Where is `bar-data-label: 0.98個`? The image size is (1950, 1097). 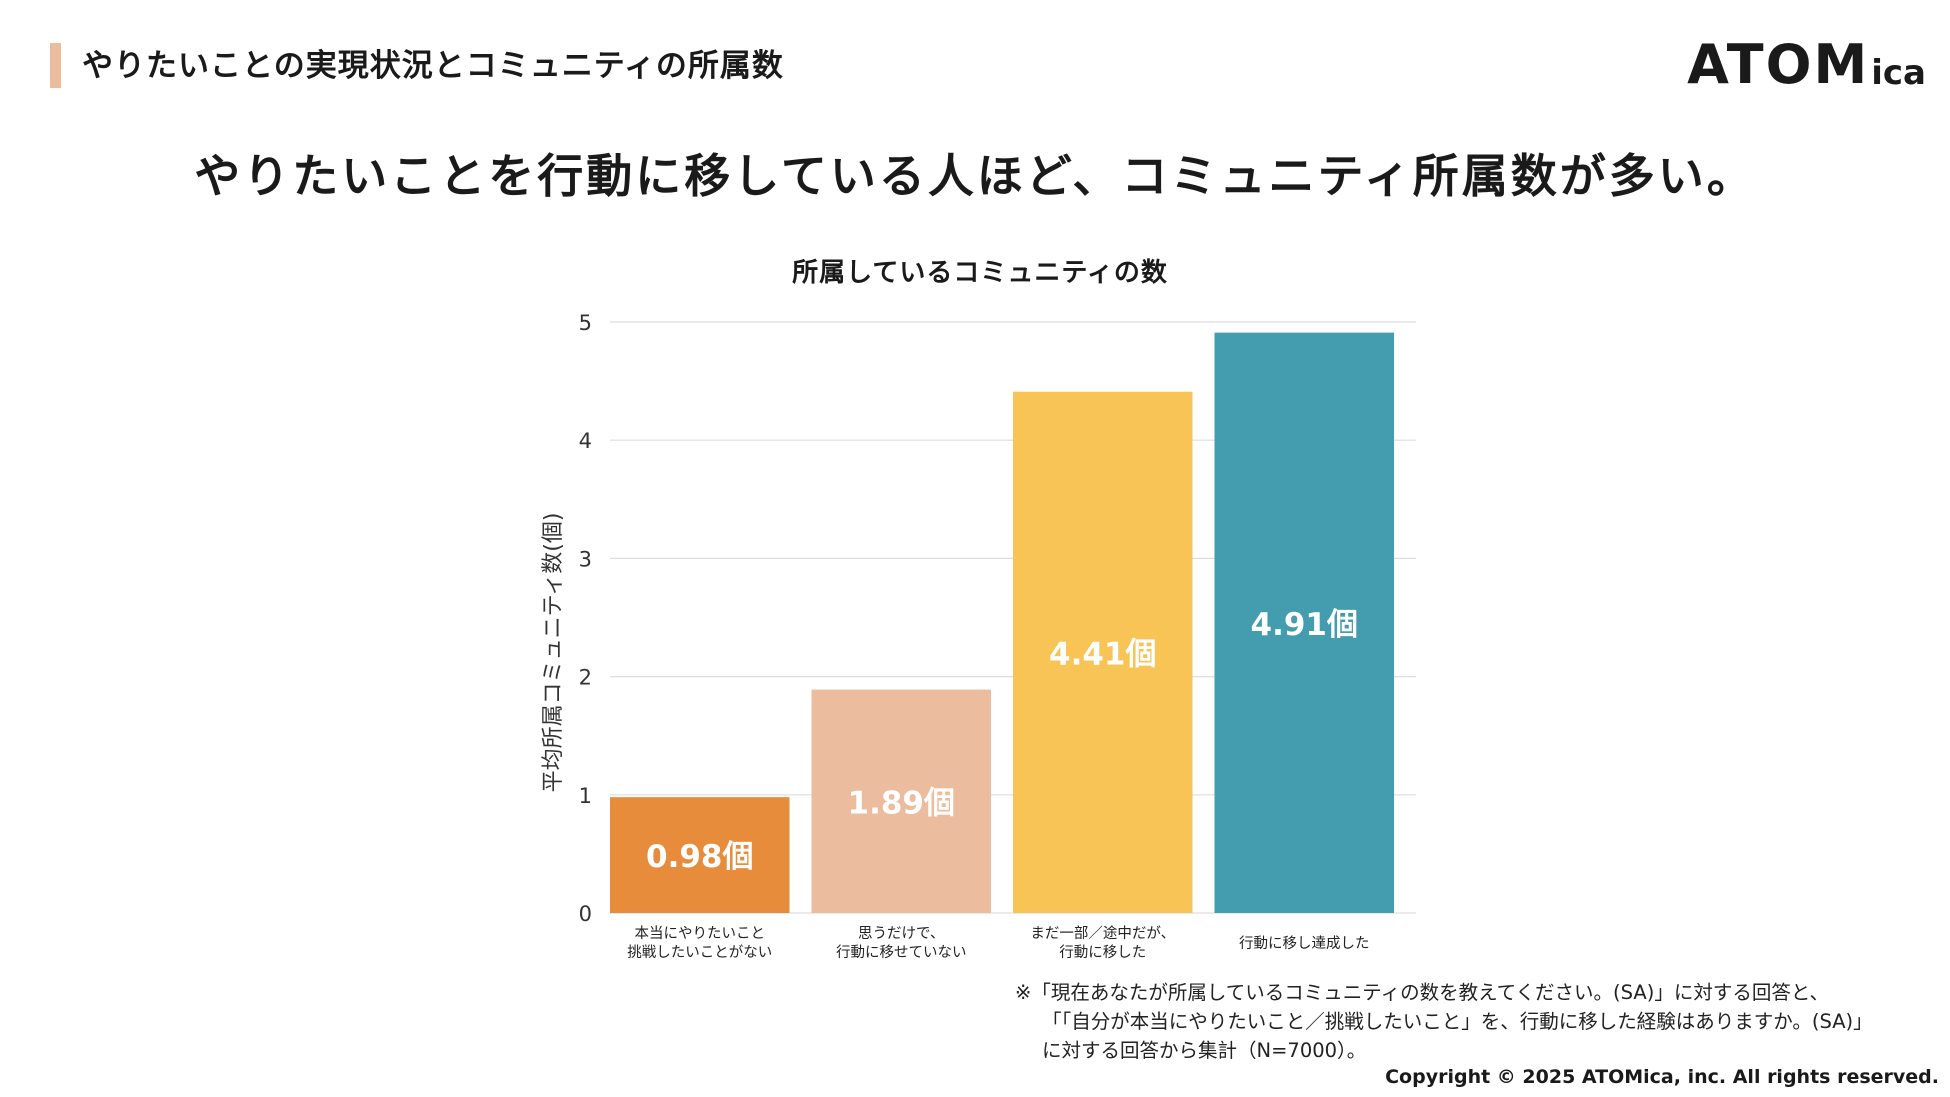 bar-data-label: 0.98個 is located at coordinates (700, 857).